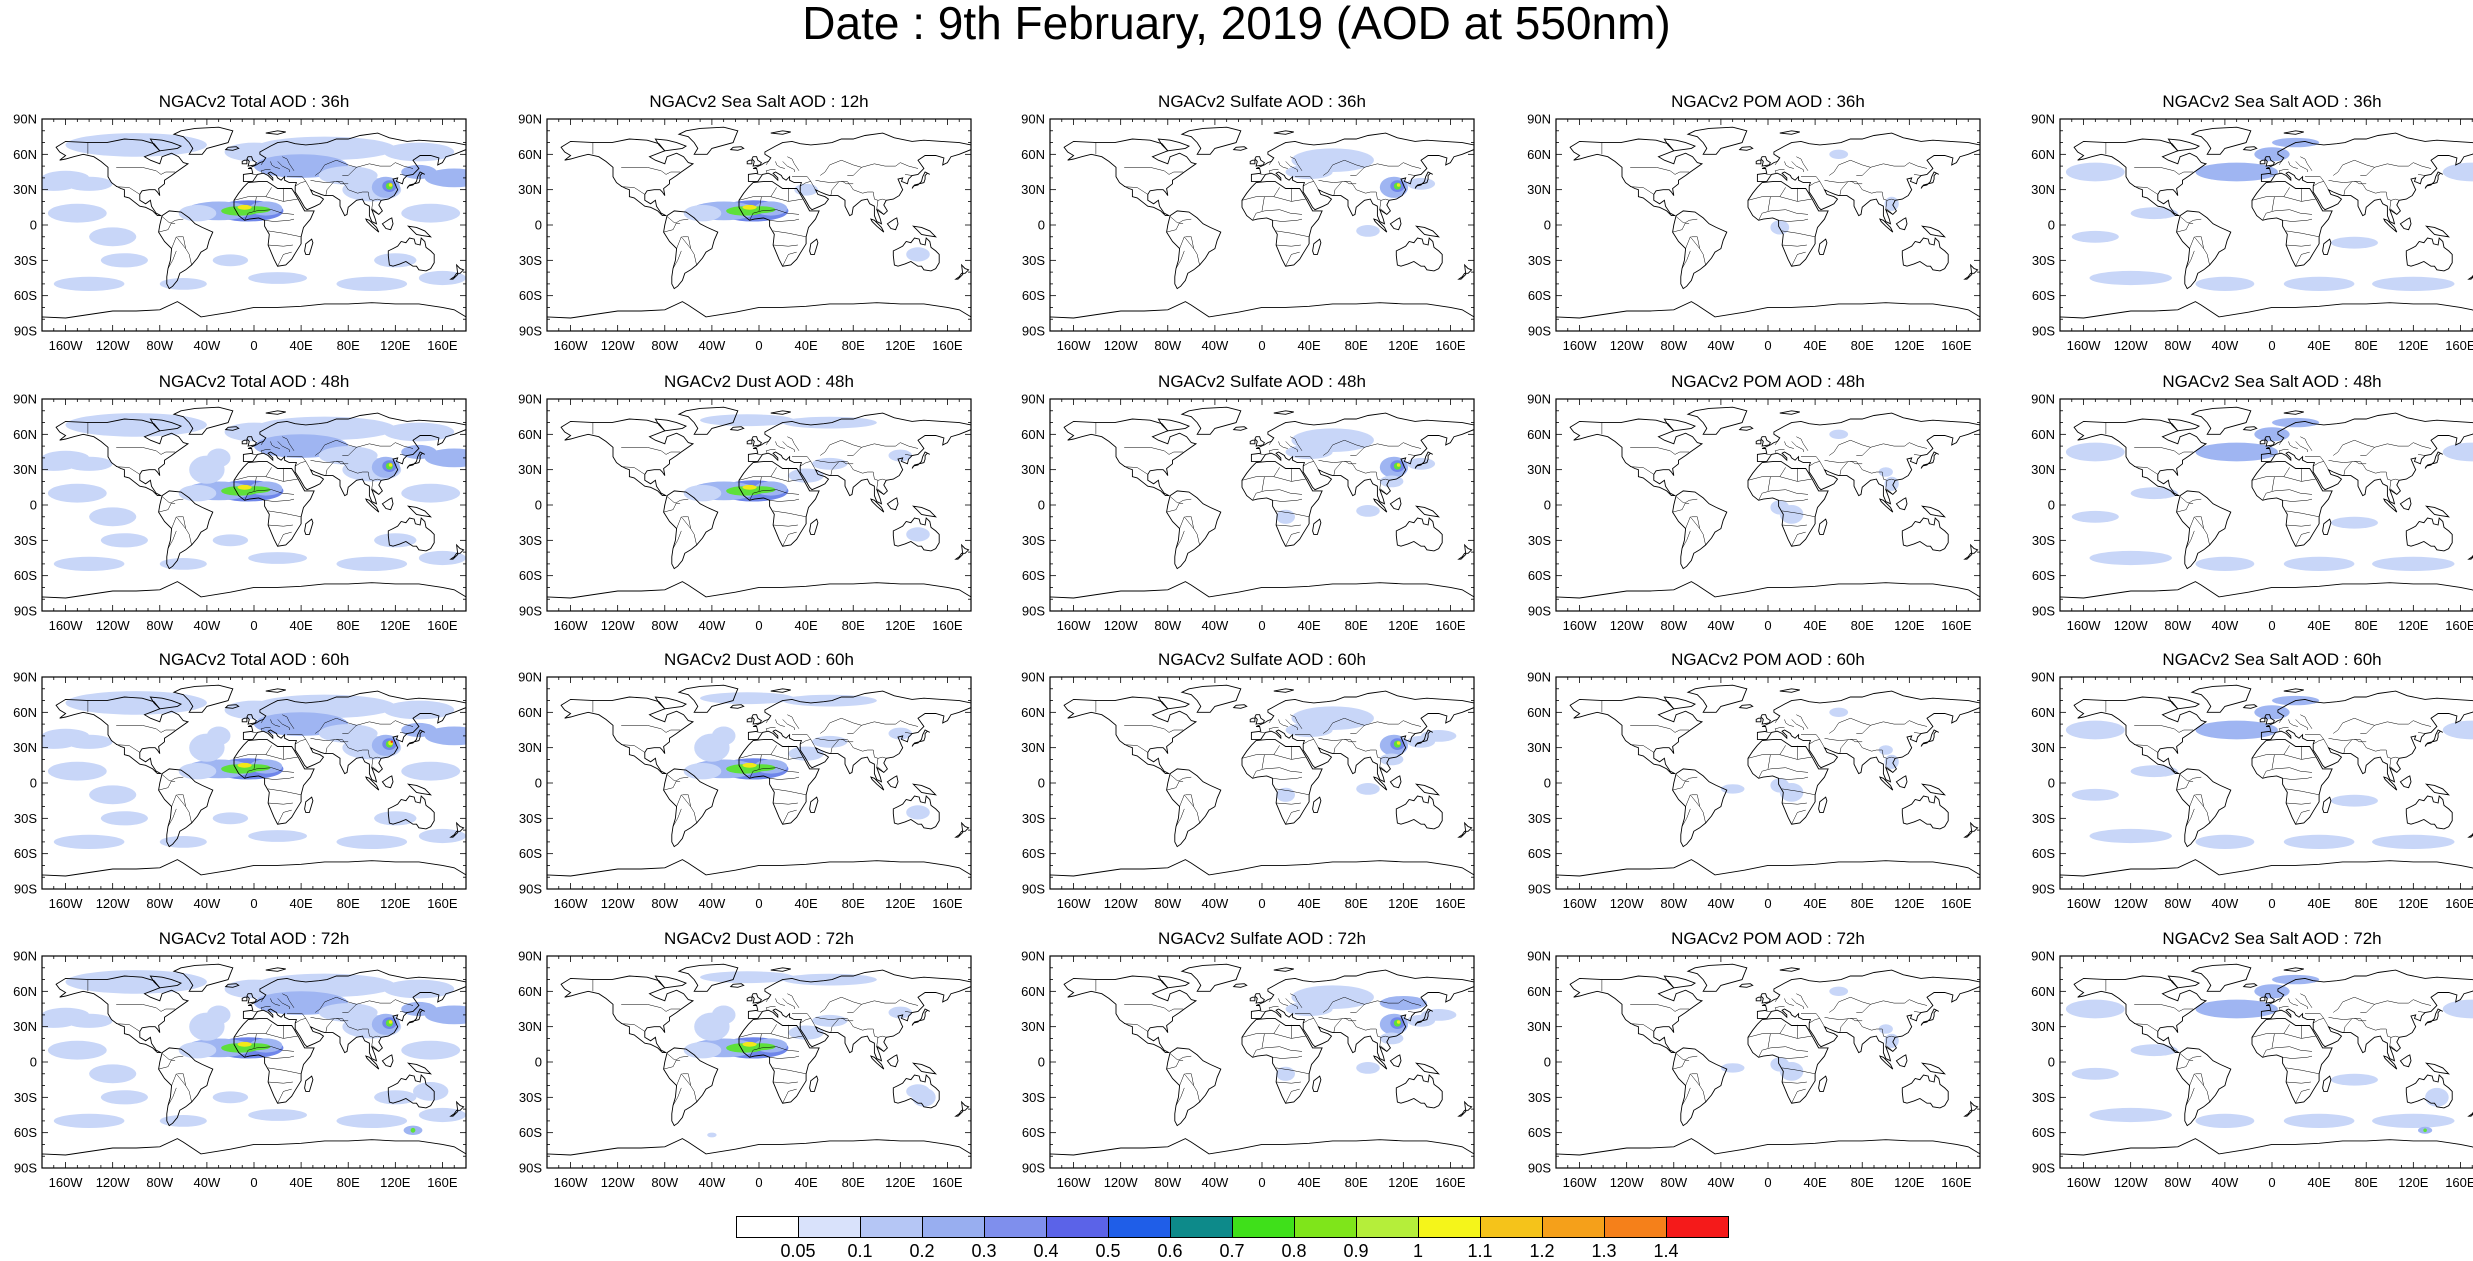 The width and height of the screenshot is (2473, 1261). I want to click on map-frame, so click(1262, 505).